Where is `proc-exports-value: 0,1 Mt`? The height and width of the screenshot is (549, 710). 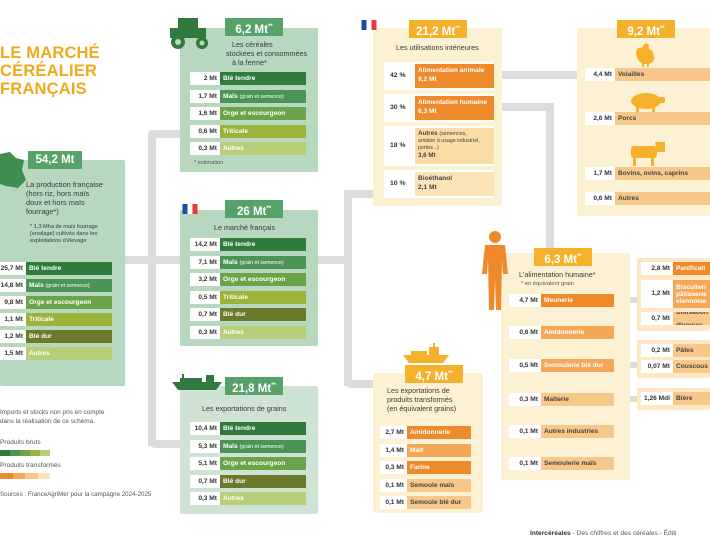
proc-exports-value: 0,1 Mt is located at coordinates (393, 485).